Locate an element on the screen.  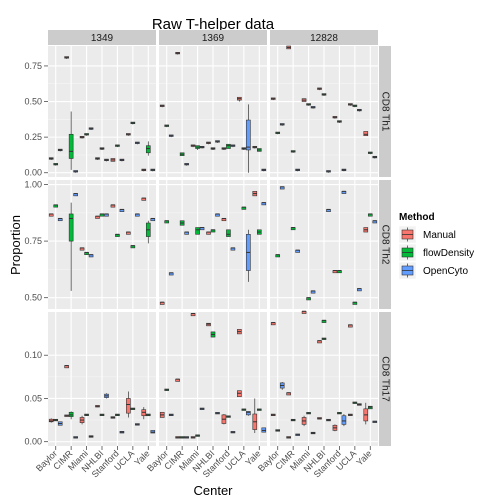
y-tick-label: 0.25 is located at coordinates (33, 137).